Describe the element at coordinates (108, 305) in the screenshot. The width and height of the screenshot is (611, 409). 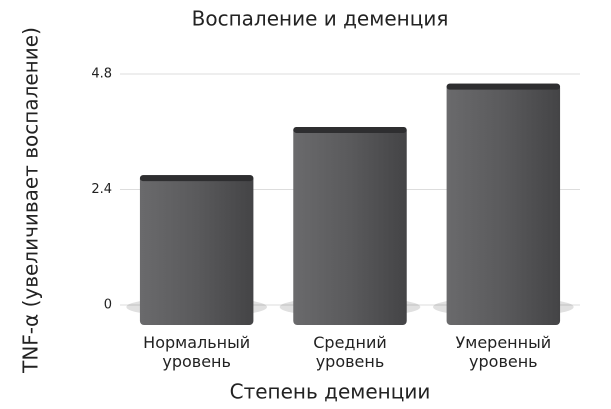
I see `y-tick-label: 0` at that location.